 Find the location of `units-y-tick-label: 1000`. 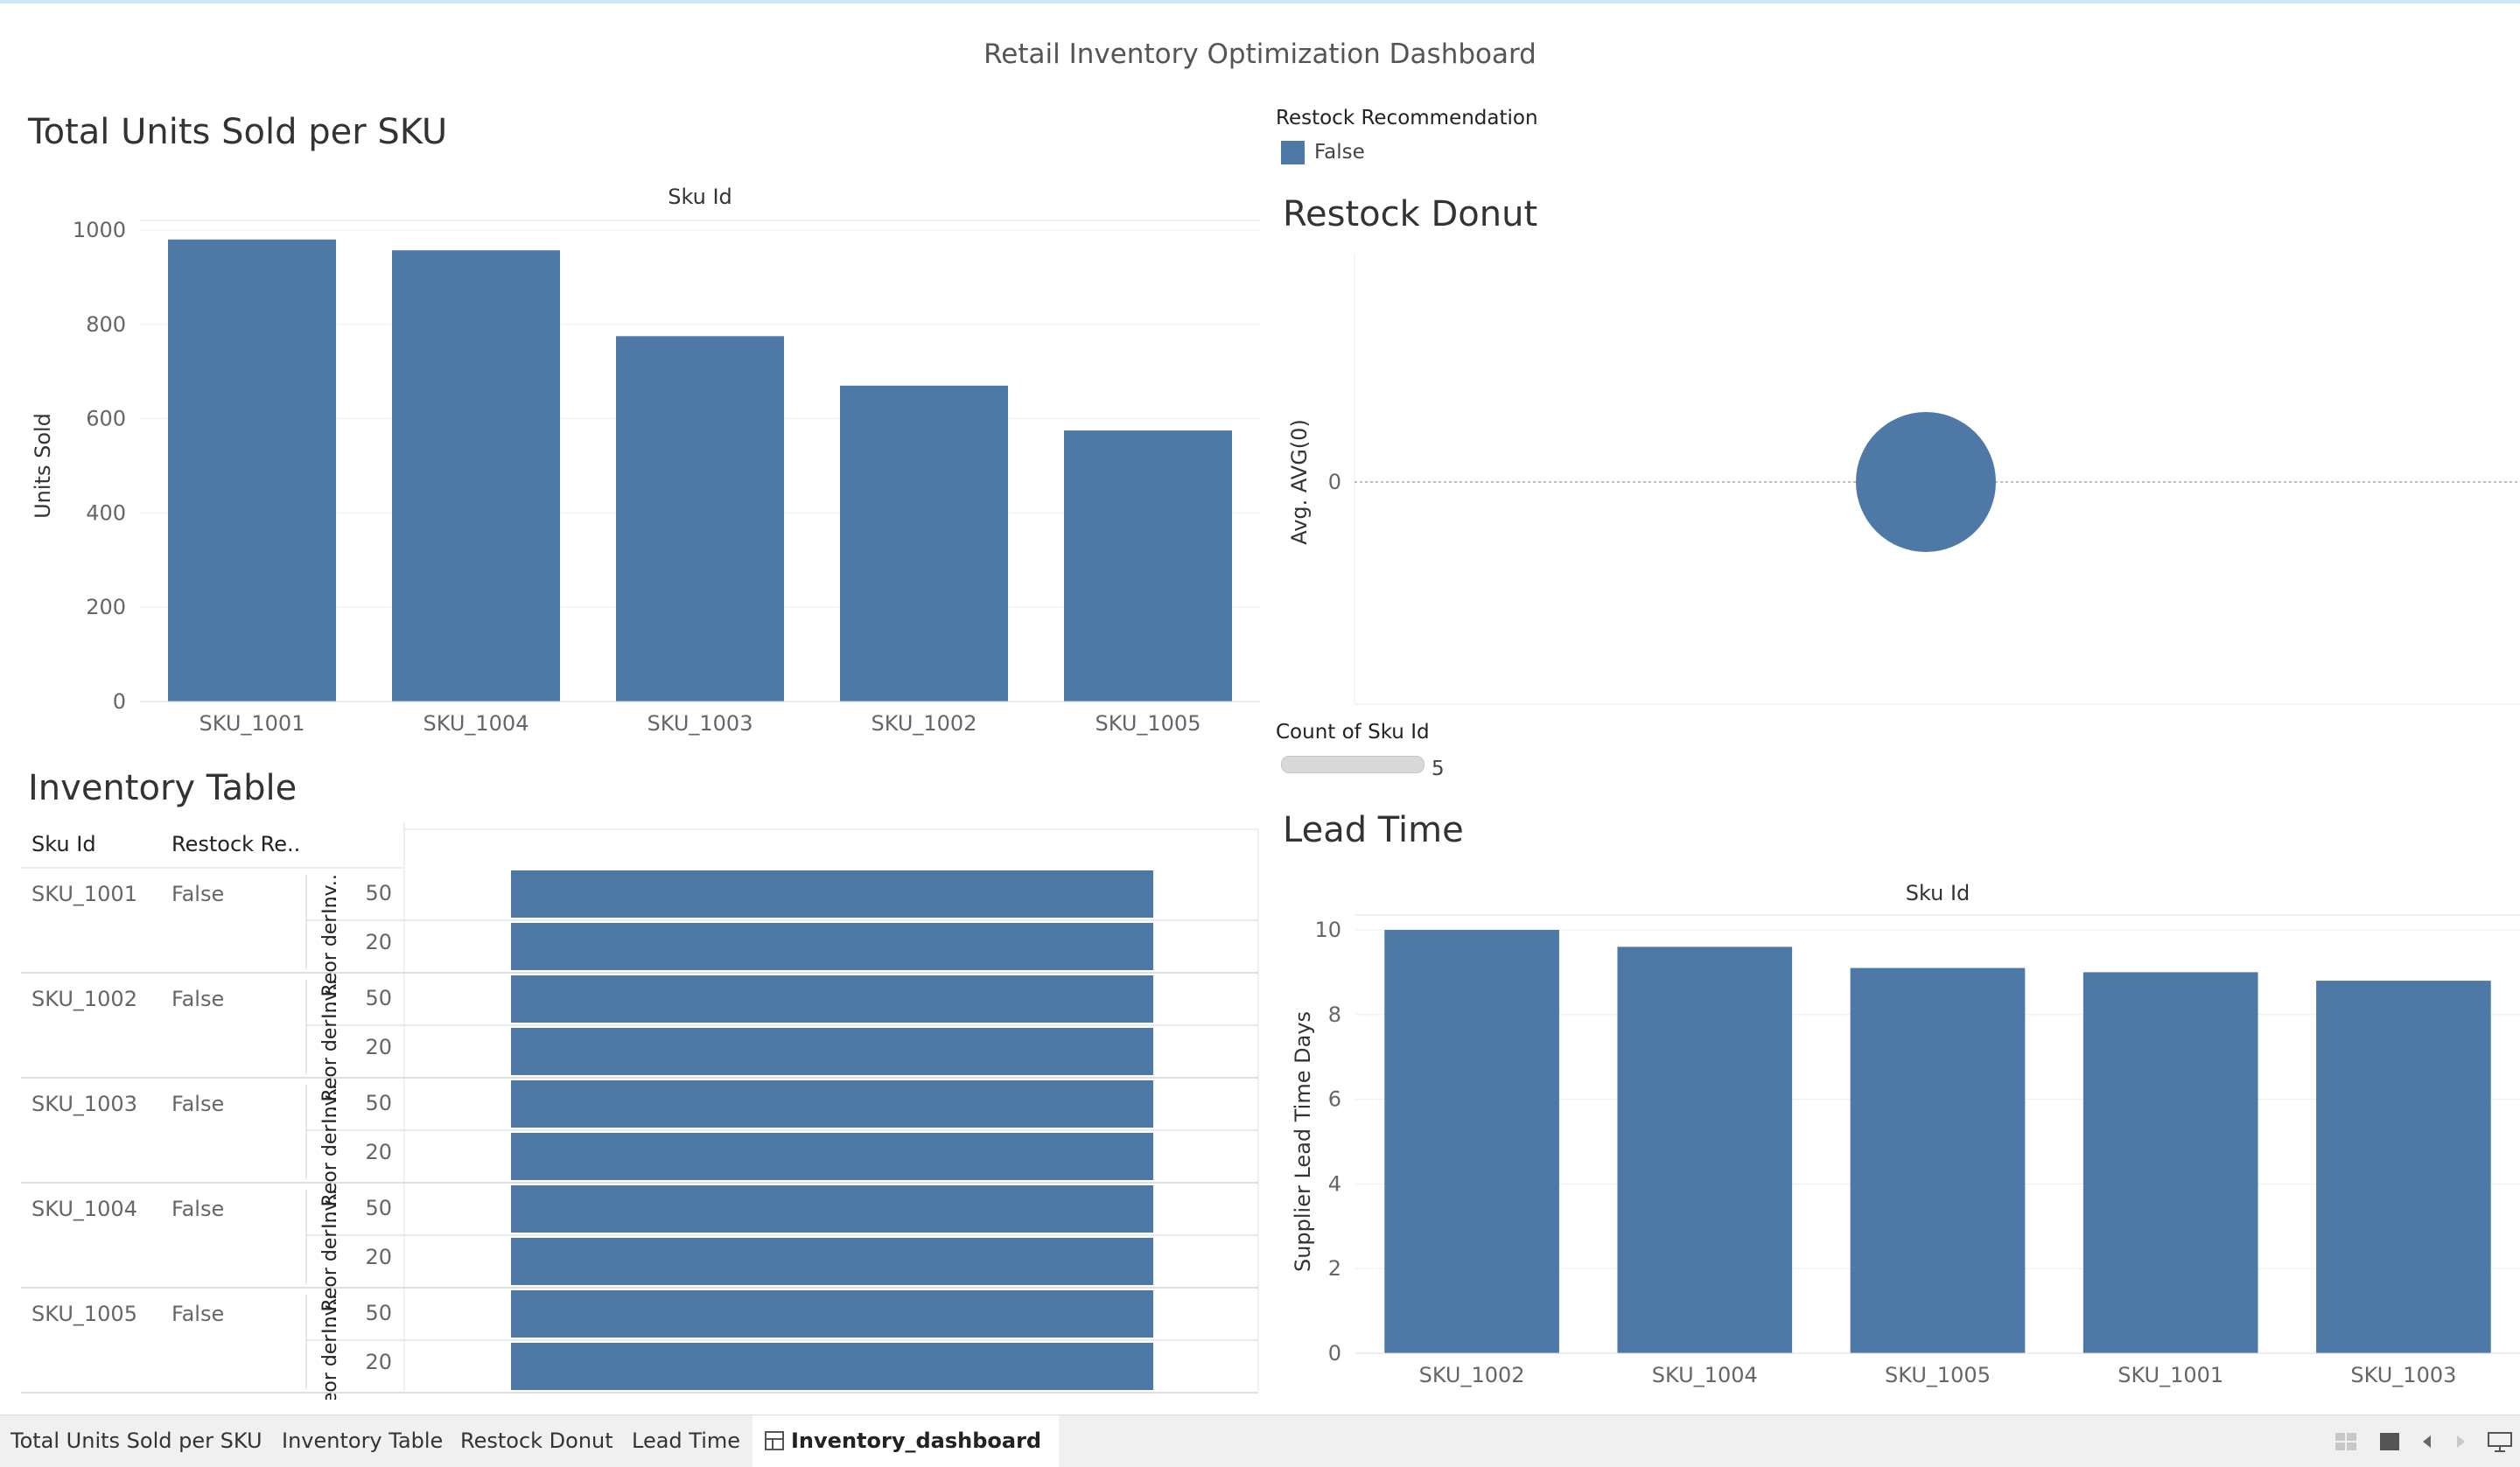

units-y-tick-label: 1000 is located at coordinates (99, 230).